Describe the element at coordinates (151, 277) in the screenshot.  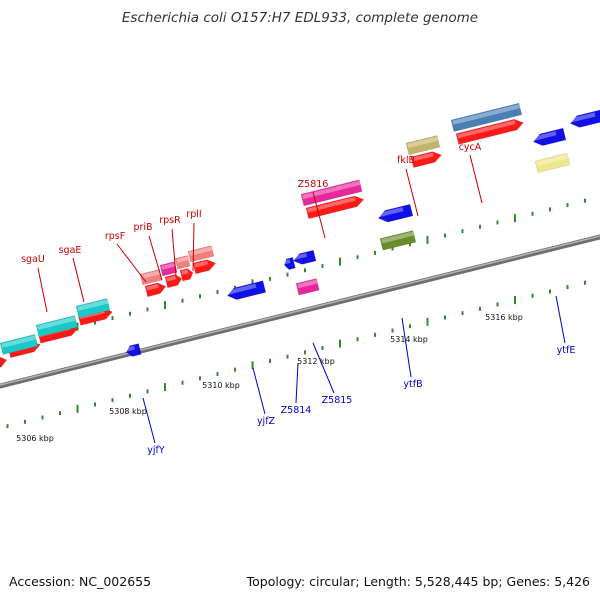
I see `gene-rpsF` at that location.